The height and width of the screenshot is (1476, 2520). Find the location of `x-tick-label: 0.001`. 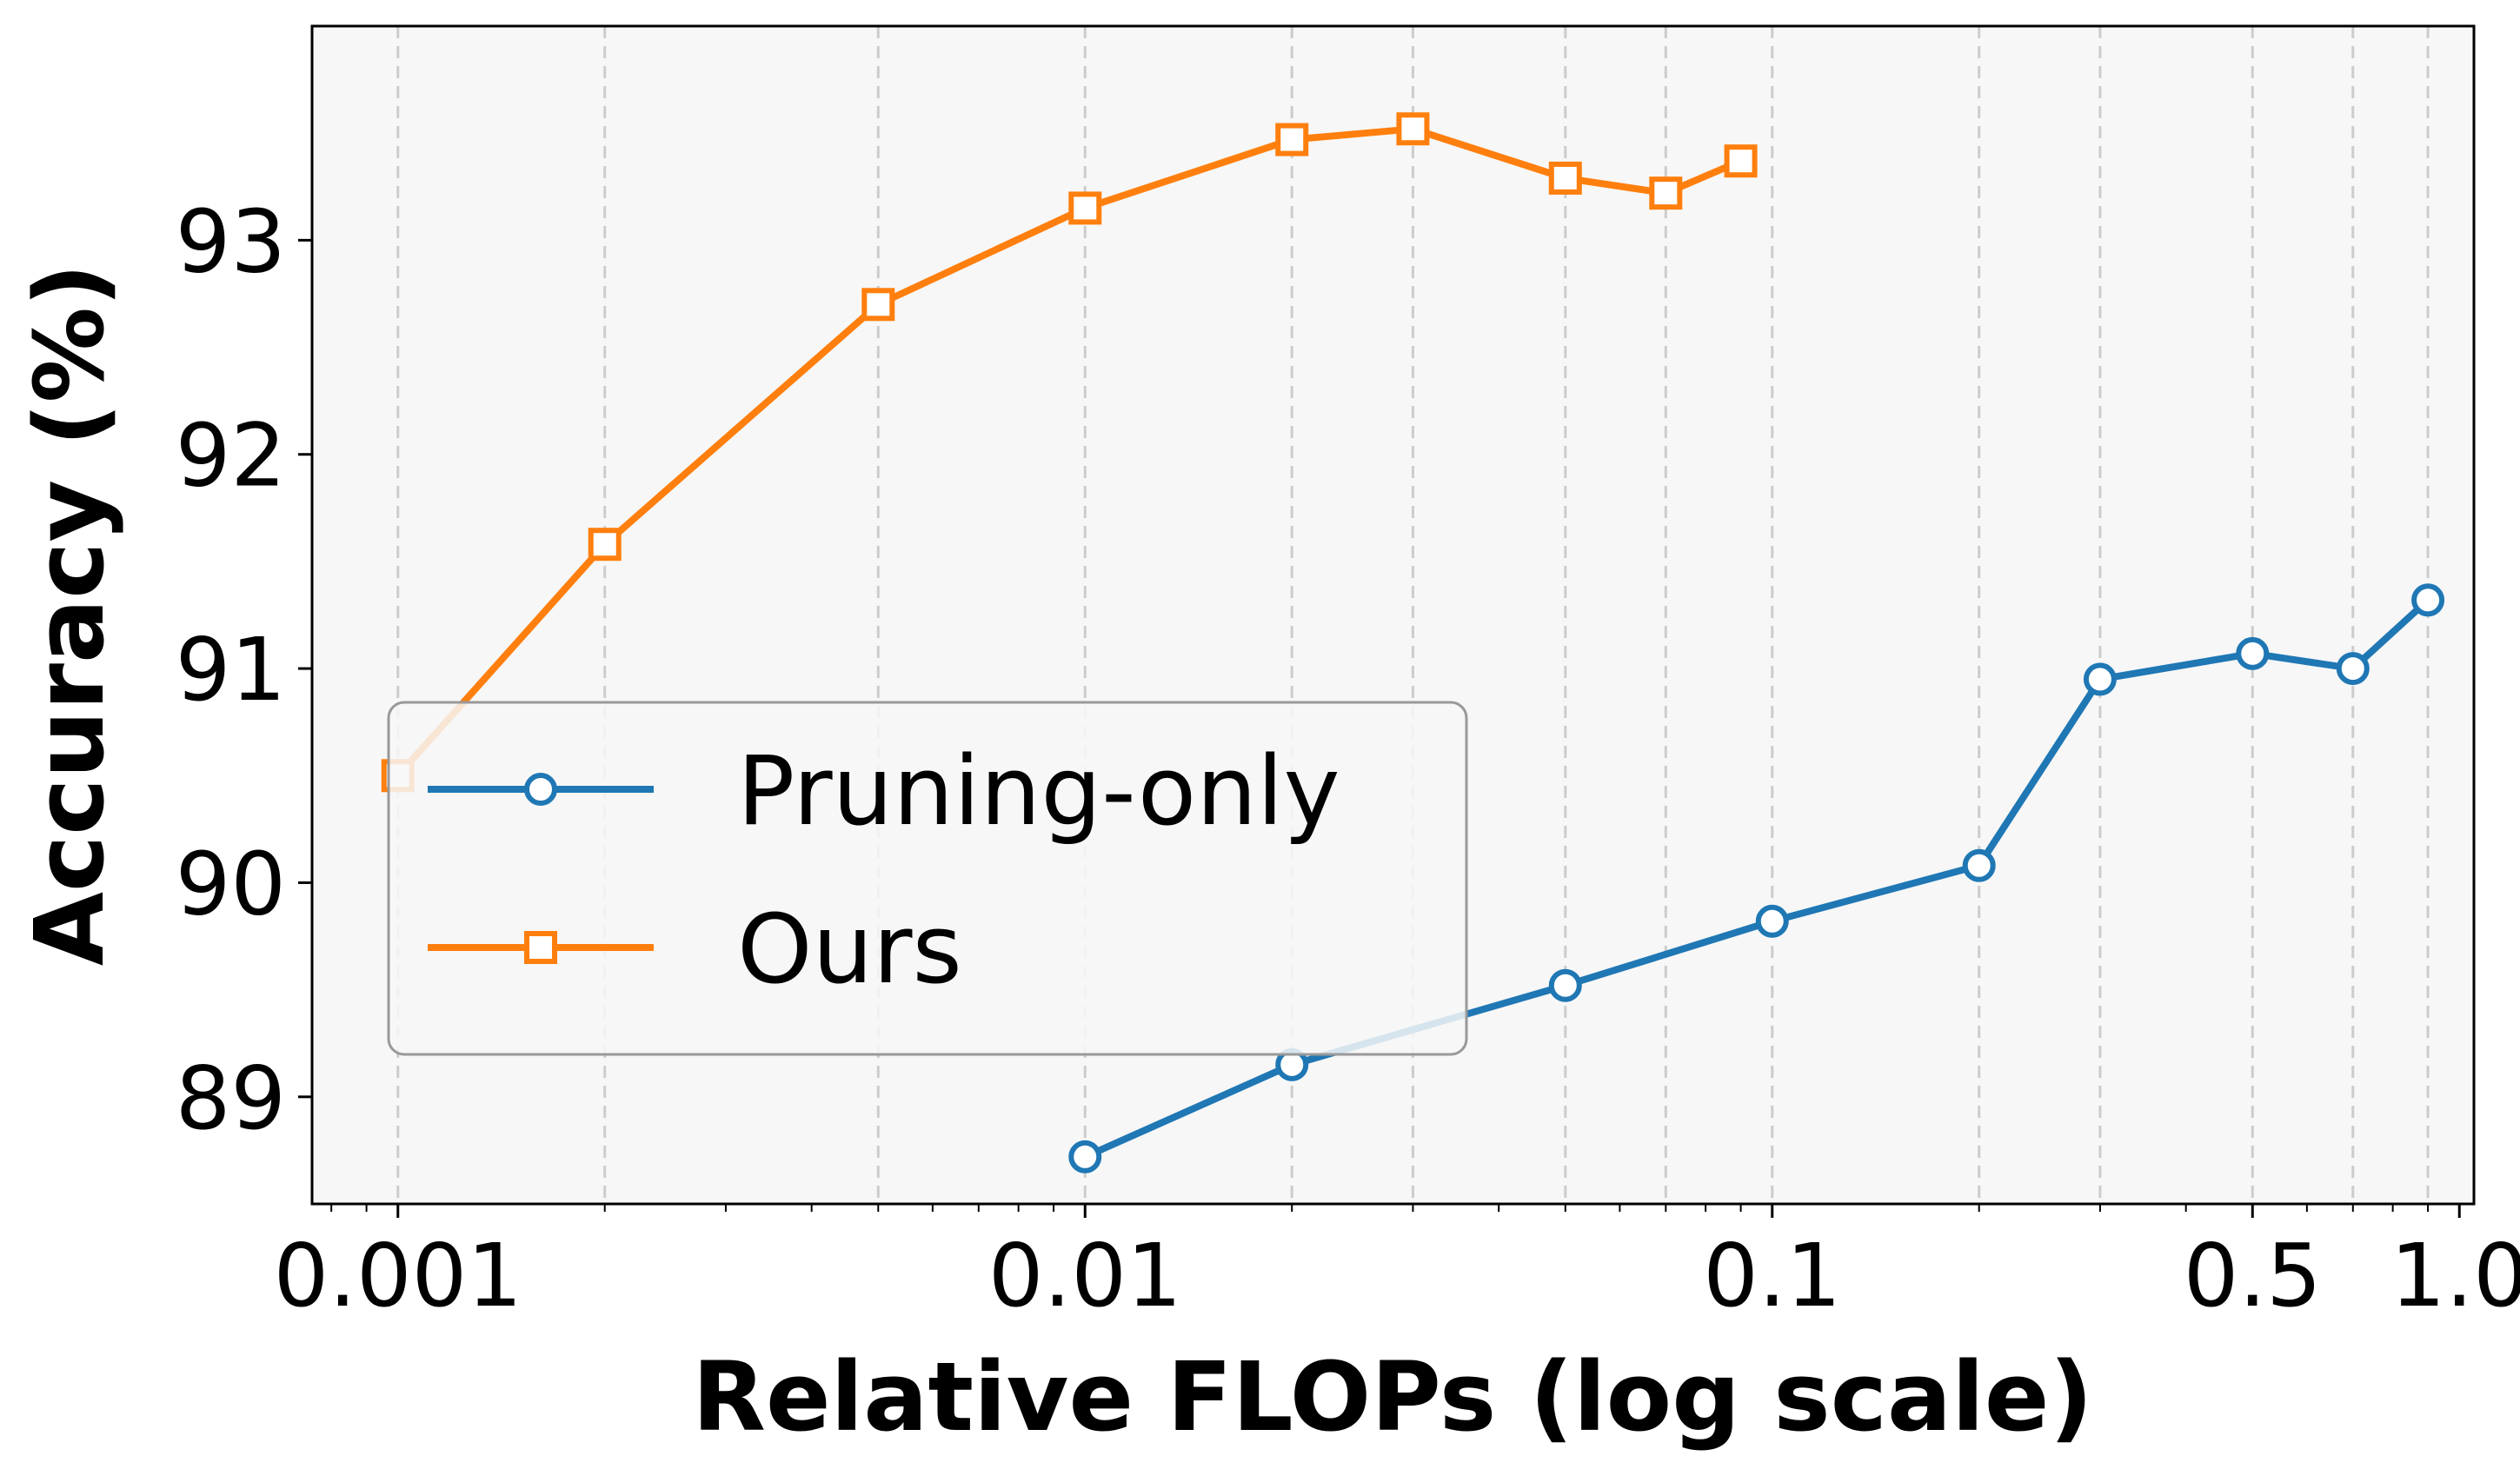

x-tick-label: 0.001 is located at coordinates (398, 1275).